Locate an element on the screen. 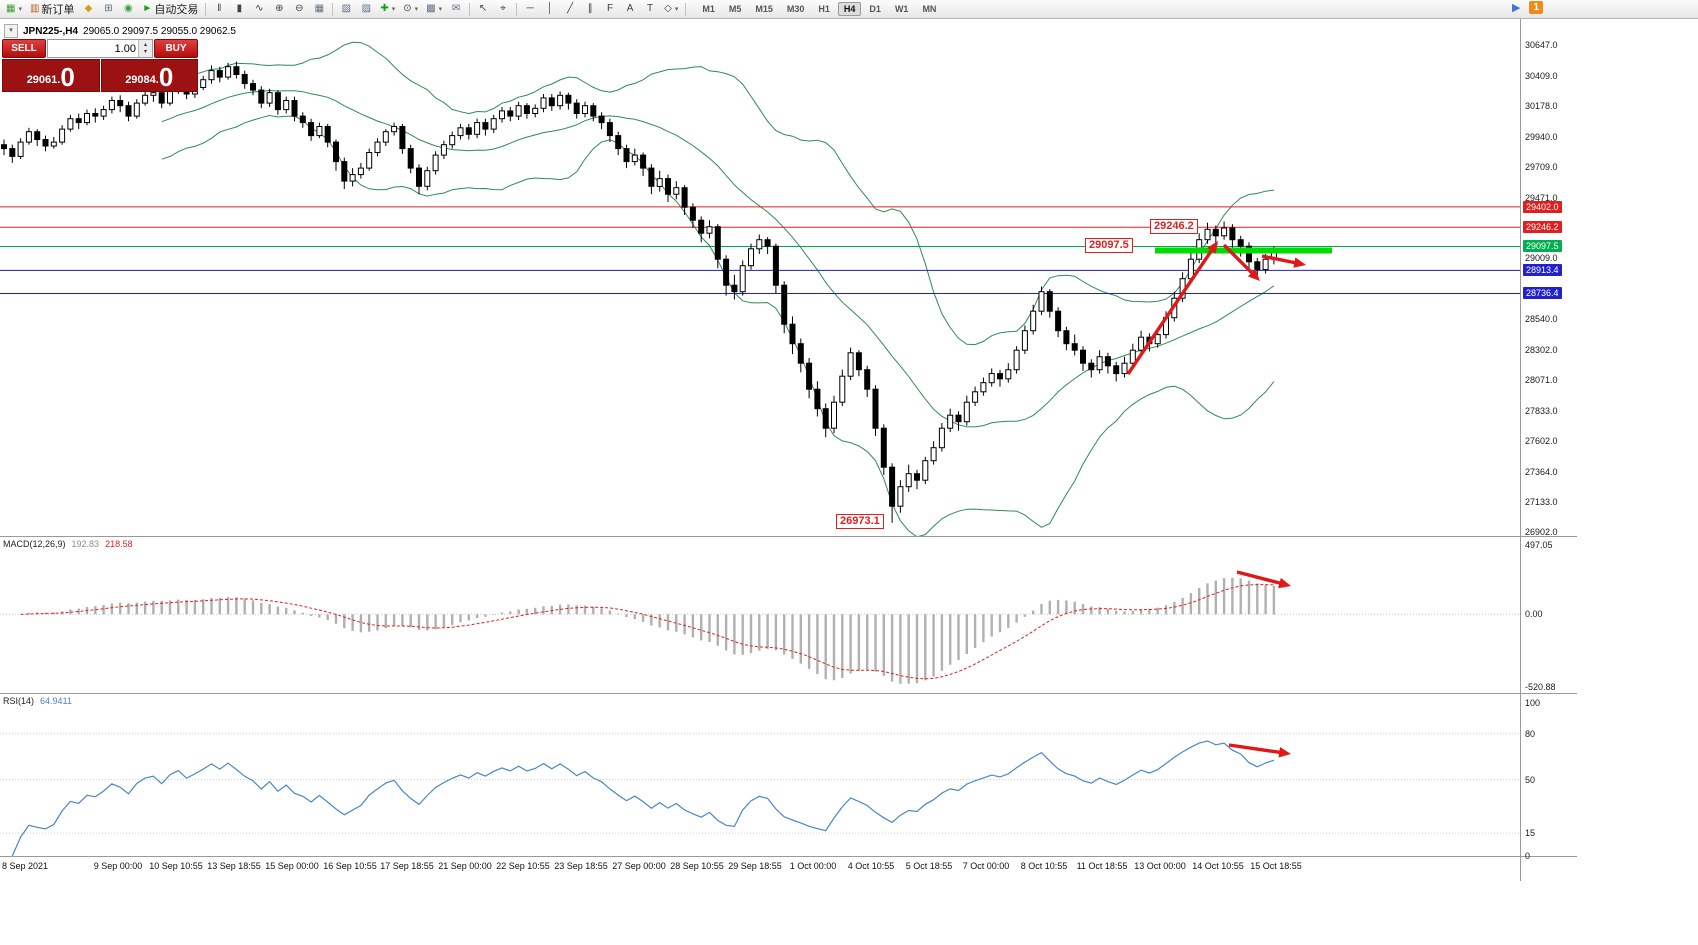  price-tick: 27133.0 is located at coordinates (1541, 502).